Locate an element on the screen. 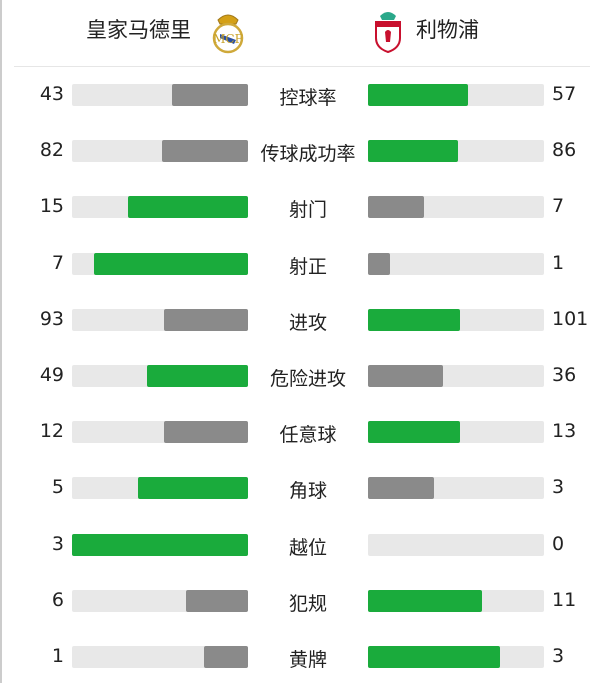 Image resolution: width=600 pixels, height=683 pixels. stat-row: 15 射门 7 is located at coordinates (301, 207).